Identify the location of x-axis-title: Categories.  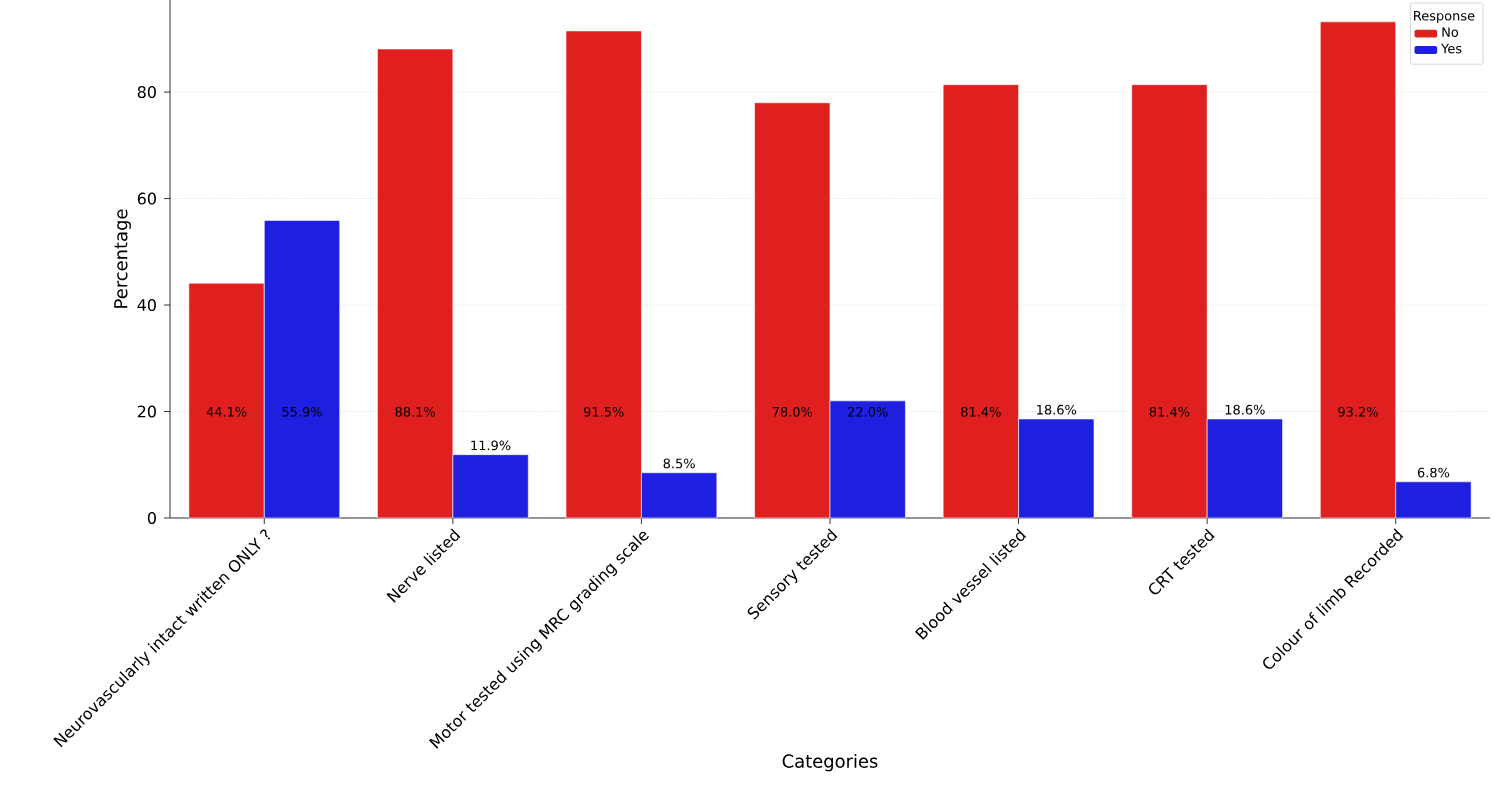
(830, 763).